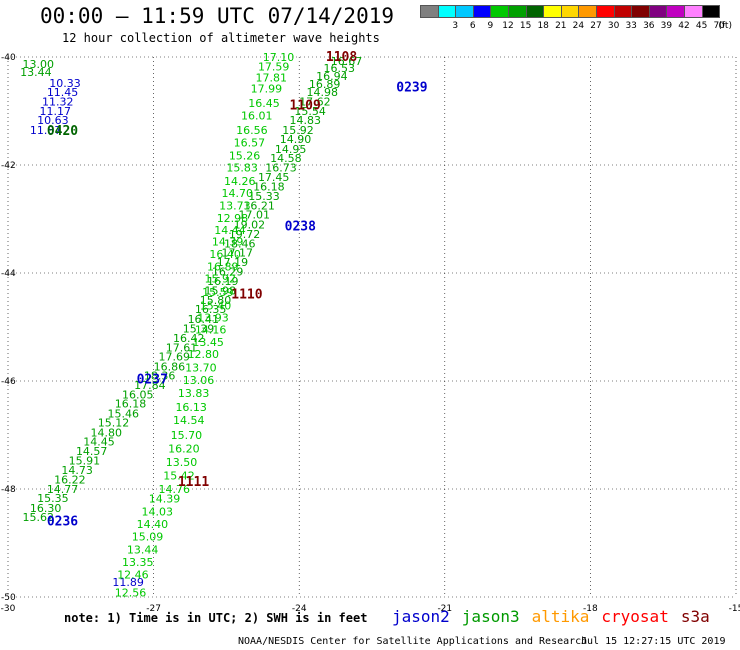 Image resolution: width=740 pixels, height=650 pixels. Describe the element at coordinates (238, 252) in the screenshot. I see `swh-label: 17.17` at that location.